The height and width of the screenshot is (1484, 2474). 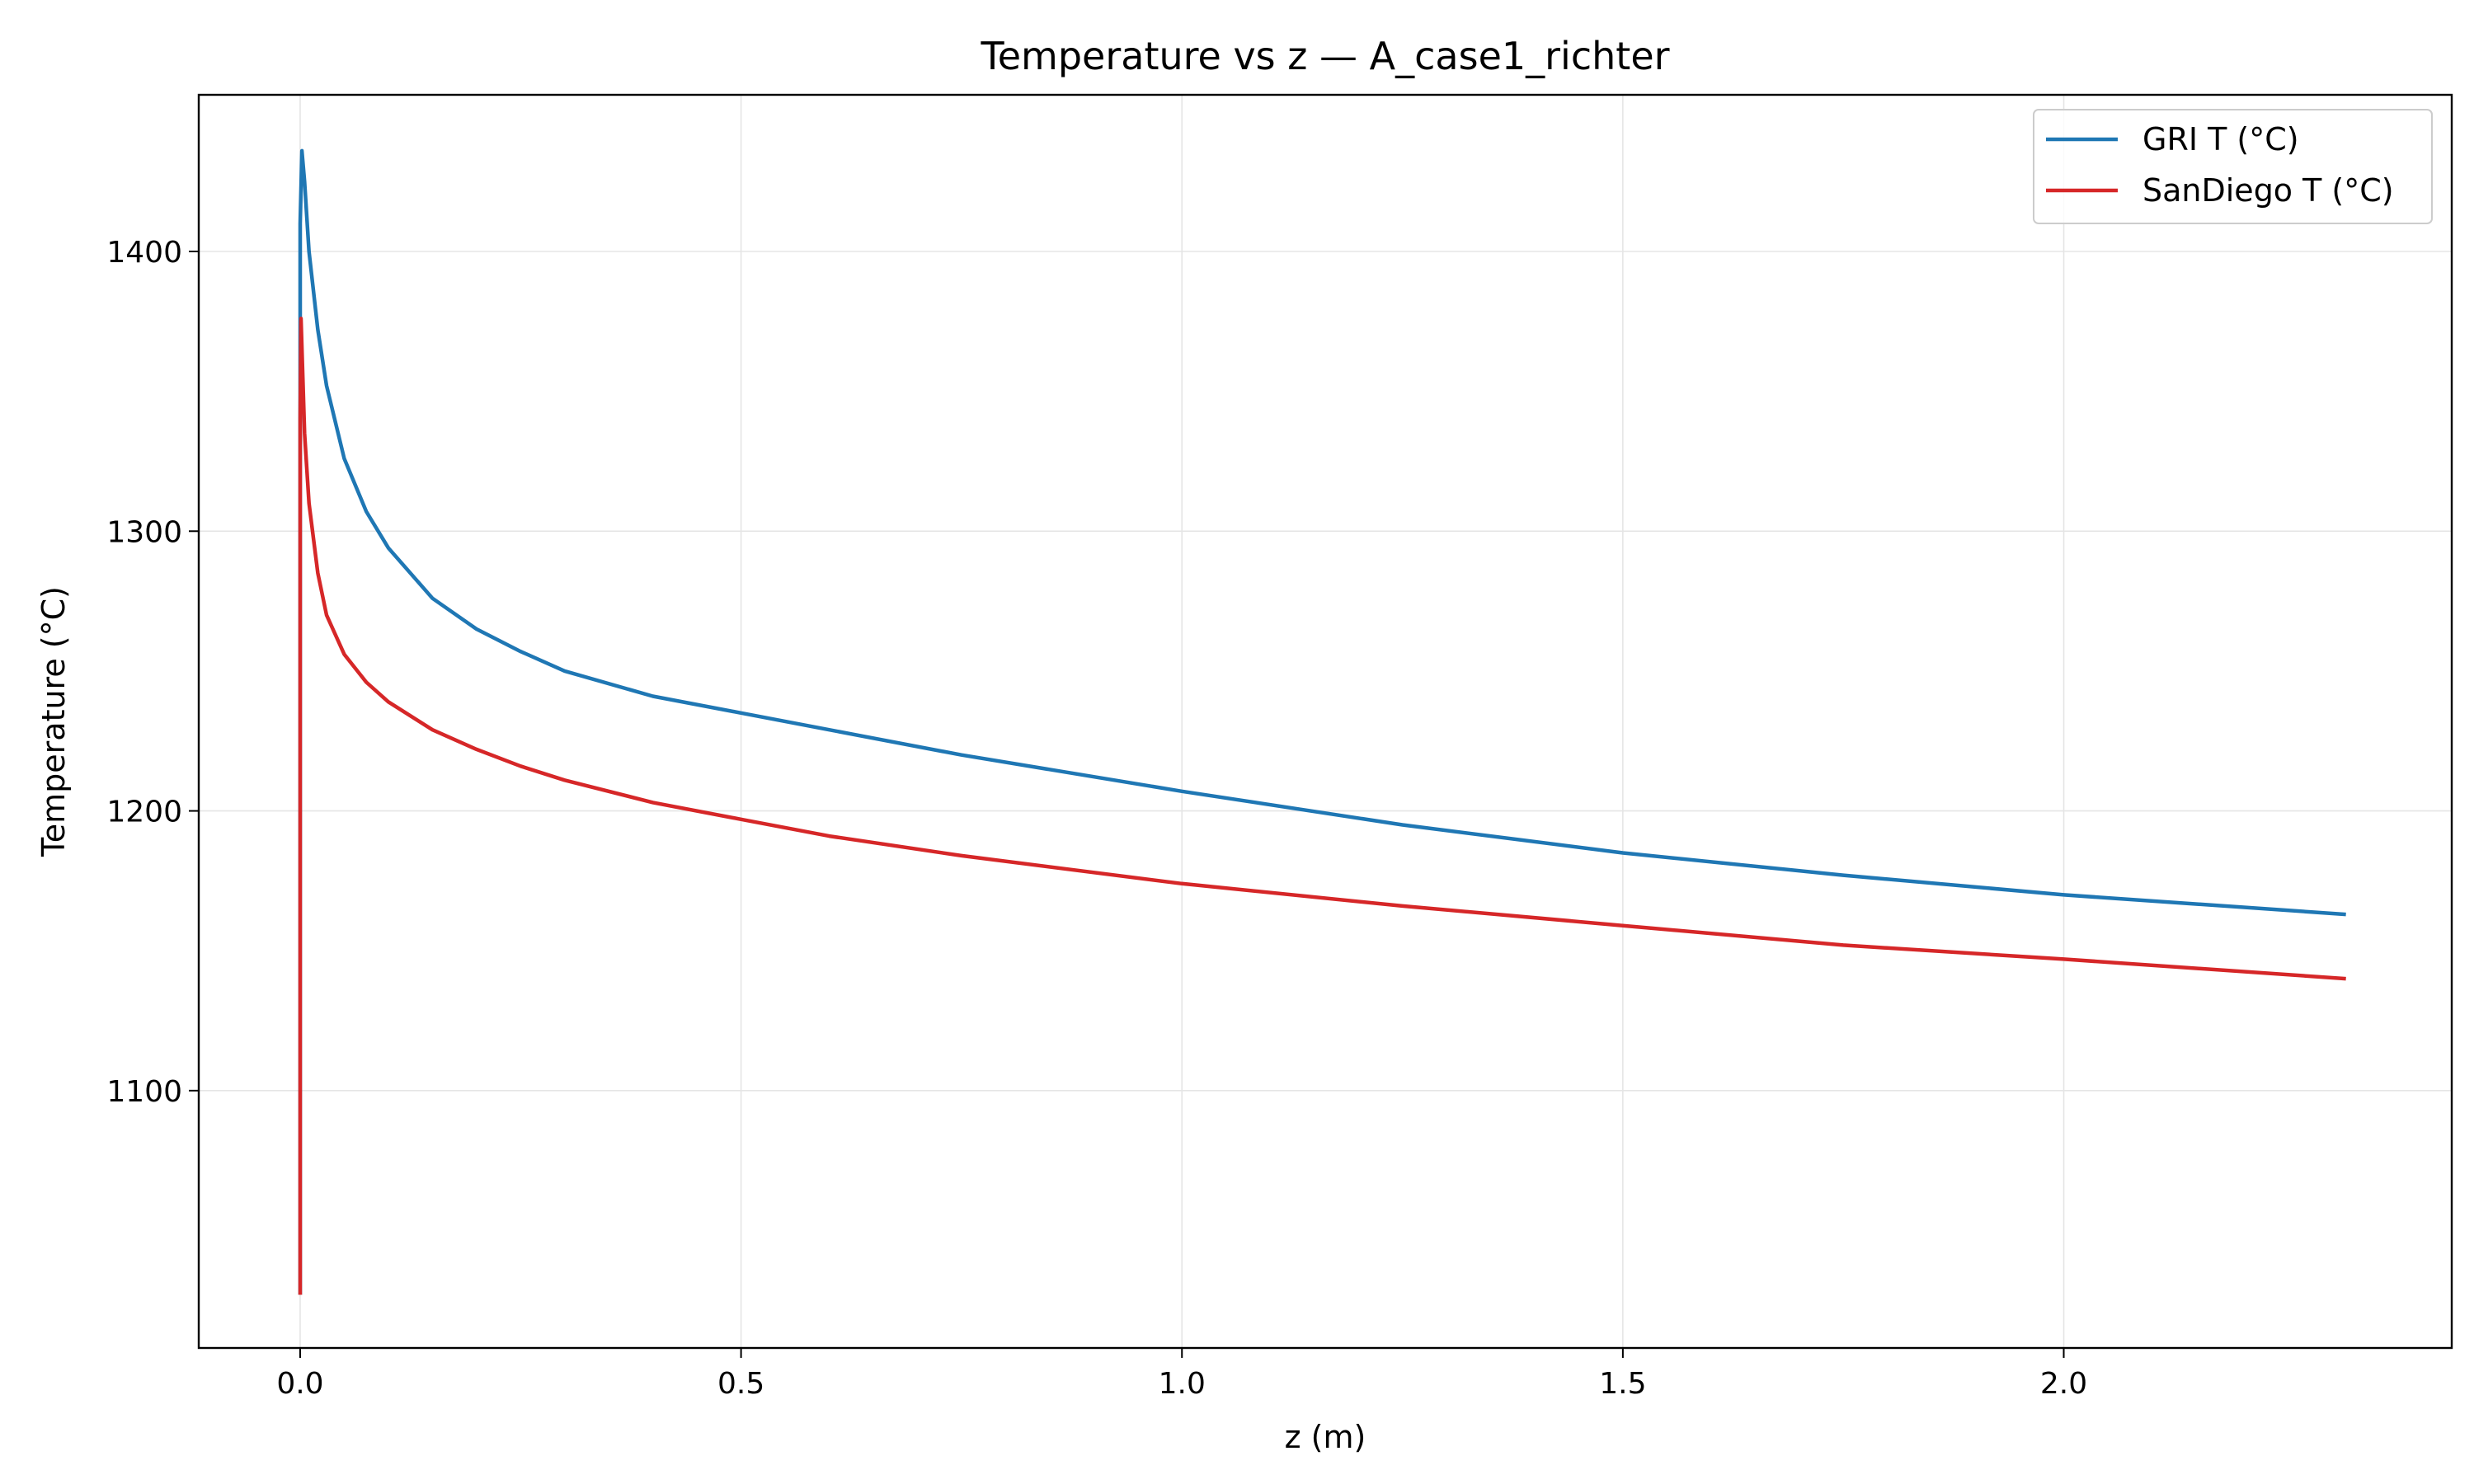 I want to click on x-tick-label: 2.0, so click(x=2063, y=1384).